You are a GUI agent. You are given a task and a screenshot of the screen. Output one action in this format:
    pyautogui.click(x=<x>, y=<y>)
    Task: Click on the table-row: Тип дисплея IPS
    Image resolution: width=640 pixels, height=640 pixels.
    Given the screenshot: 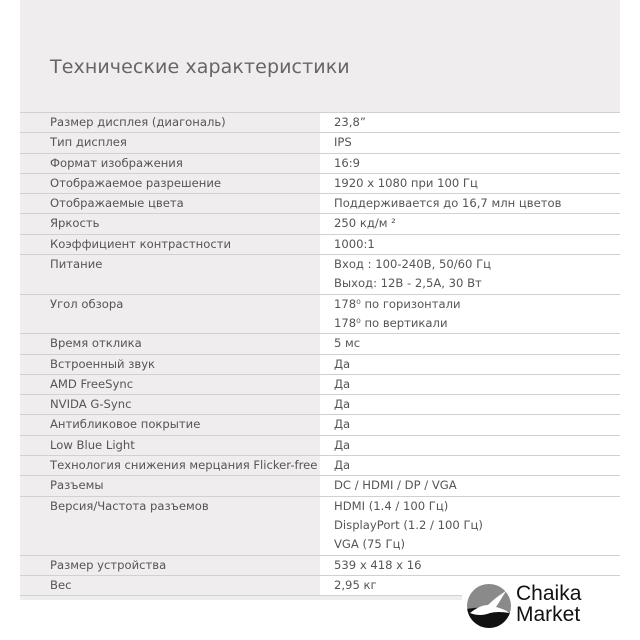 What is the action you would take?
    pyautogui.click(x=320, y=143)
    